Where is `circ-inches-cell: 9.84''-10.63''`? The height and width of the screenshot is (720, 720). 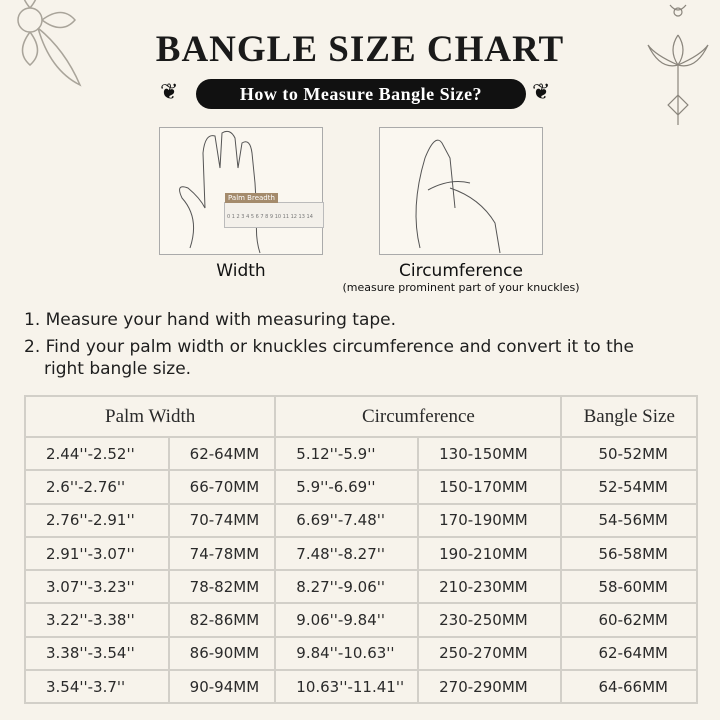 circ-inches-cell: 9.84''-10.63'' is located at coordinates (347, 653).